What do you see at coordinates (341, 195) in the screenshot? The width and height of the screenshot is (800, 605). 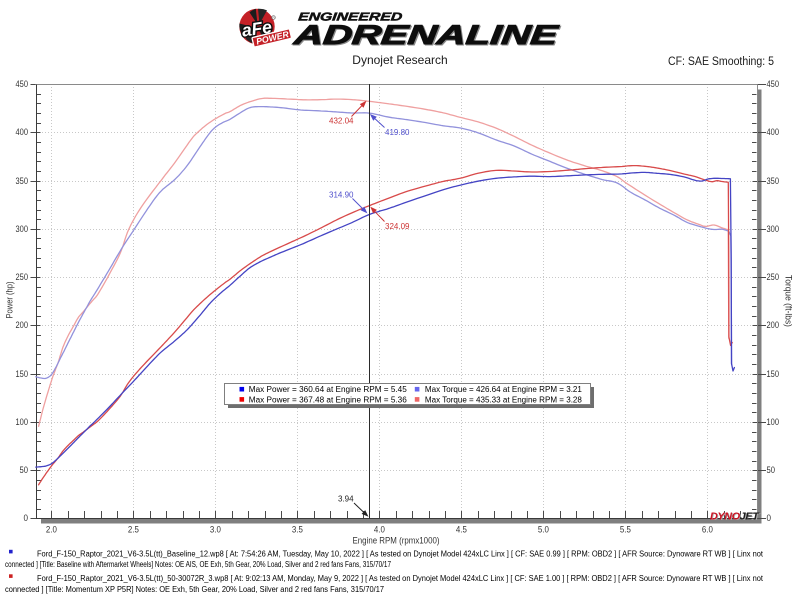 I see `svg-text: 314.90` at bounding box center [341, 195].